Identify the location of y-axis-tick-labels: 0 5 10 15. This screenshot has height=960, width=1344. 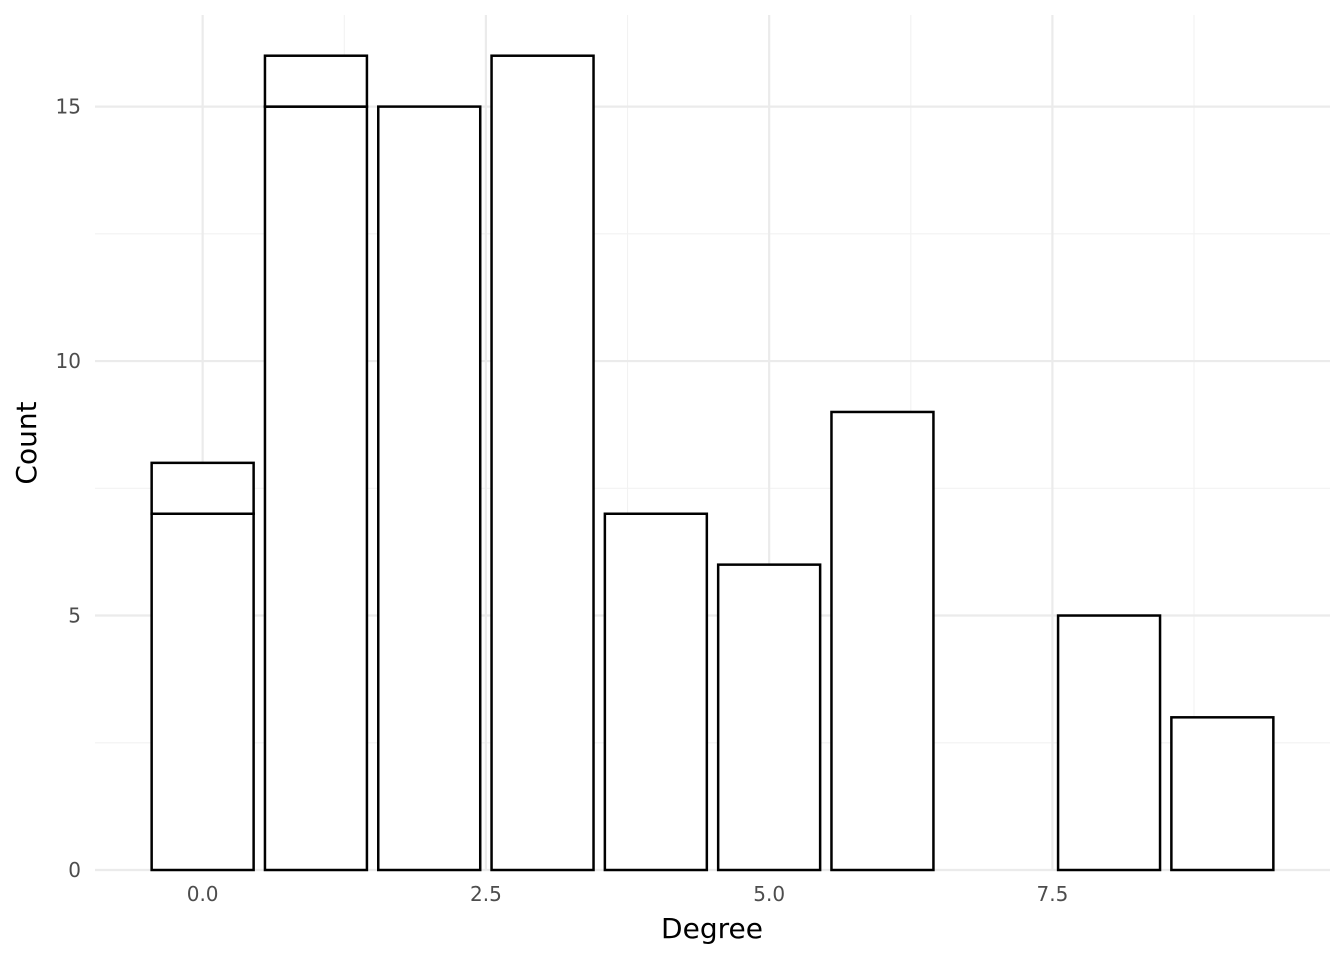
(68, 488).